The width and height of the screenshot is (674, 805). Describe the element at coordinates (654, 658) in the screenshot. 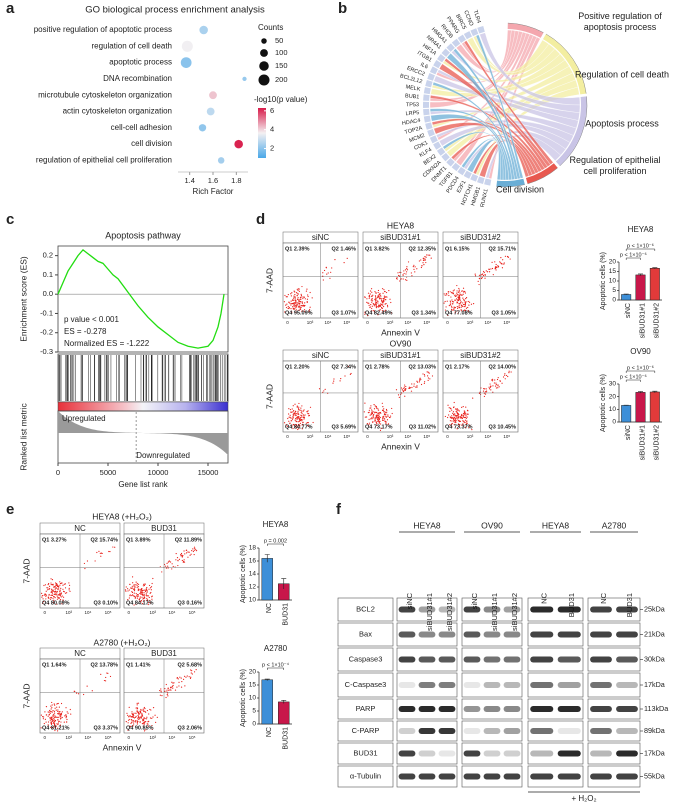

I see `size-label: 30kDa` at that location.